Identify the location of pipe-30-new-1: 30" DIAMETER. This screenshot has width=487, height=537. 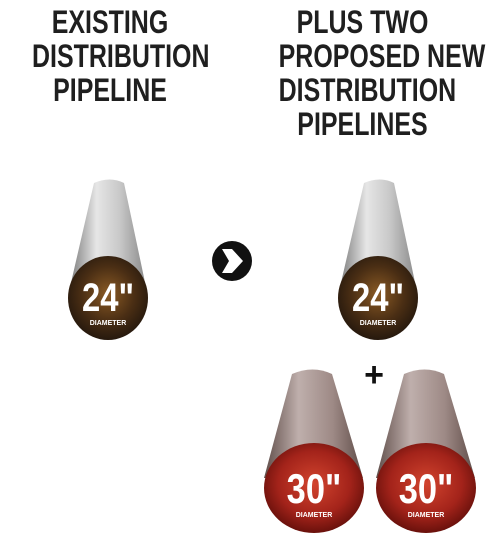
(314, 451).